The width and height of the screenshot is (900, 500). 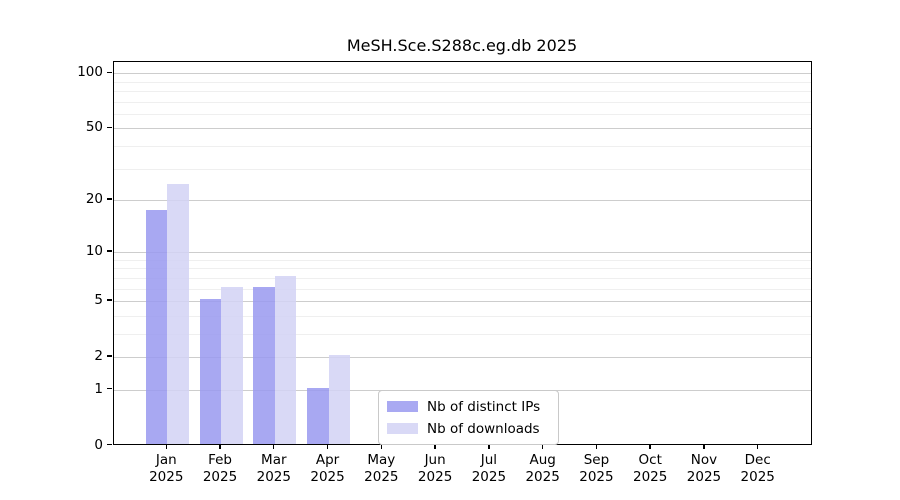 I want to click on x-tick-label: Feb 2025, so click(x=220, y=469).